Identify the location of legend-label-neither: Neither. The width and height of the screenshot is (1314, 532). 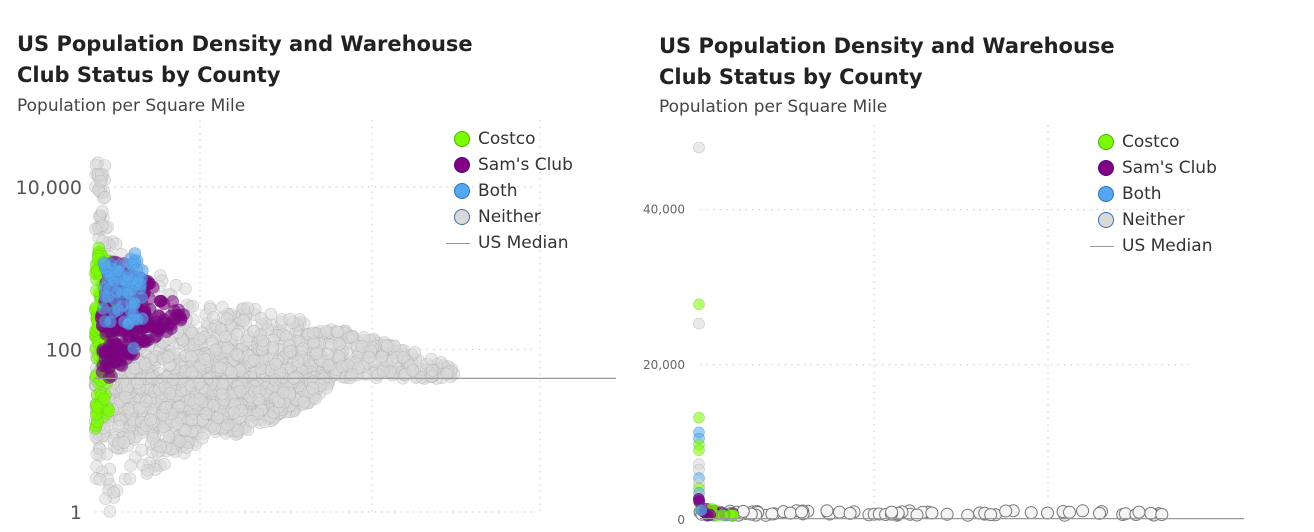
(1153, 220).